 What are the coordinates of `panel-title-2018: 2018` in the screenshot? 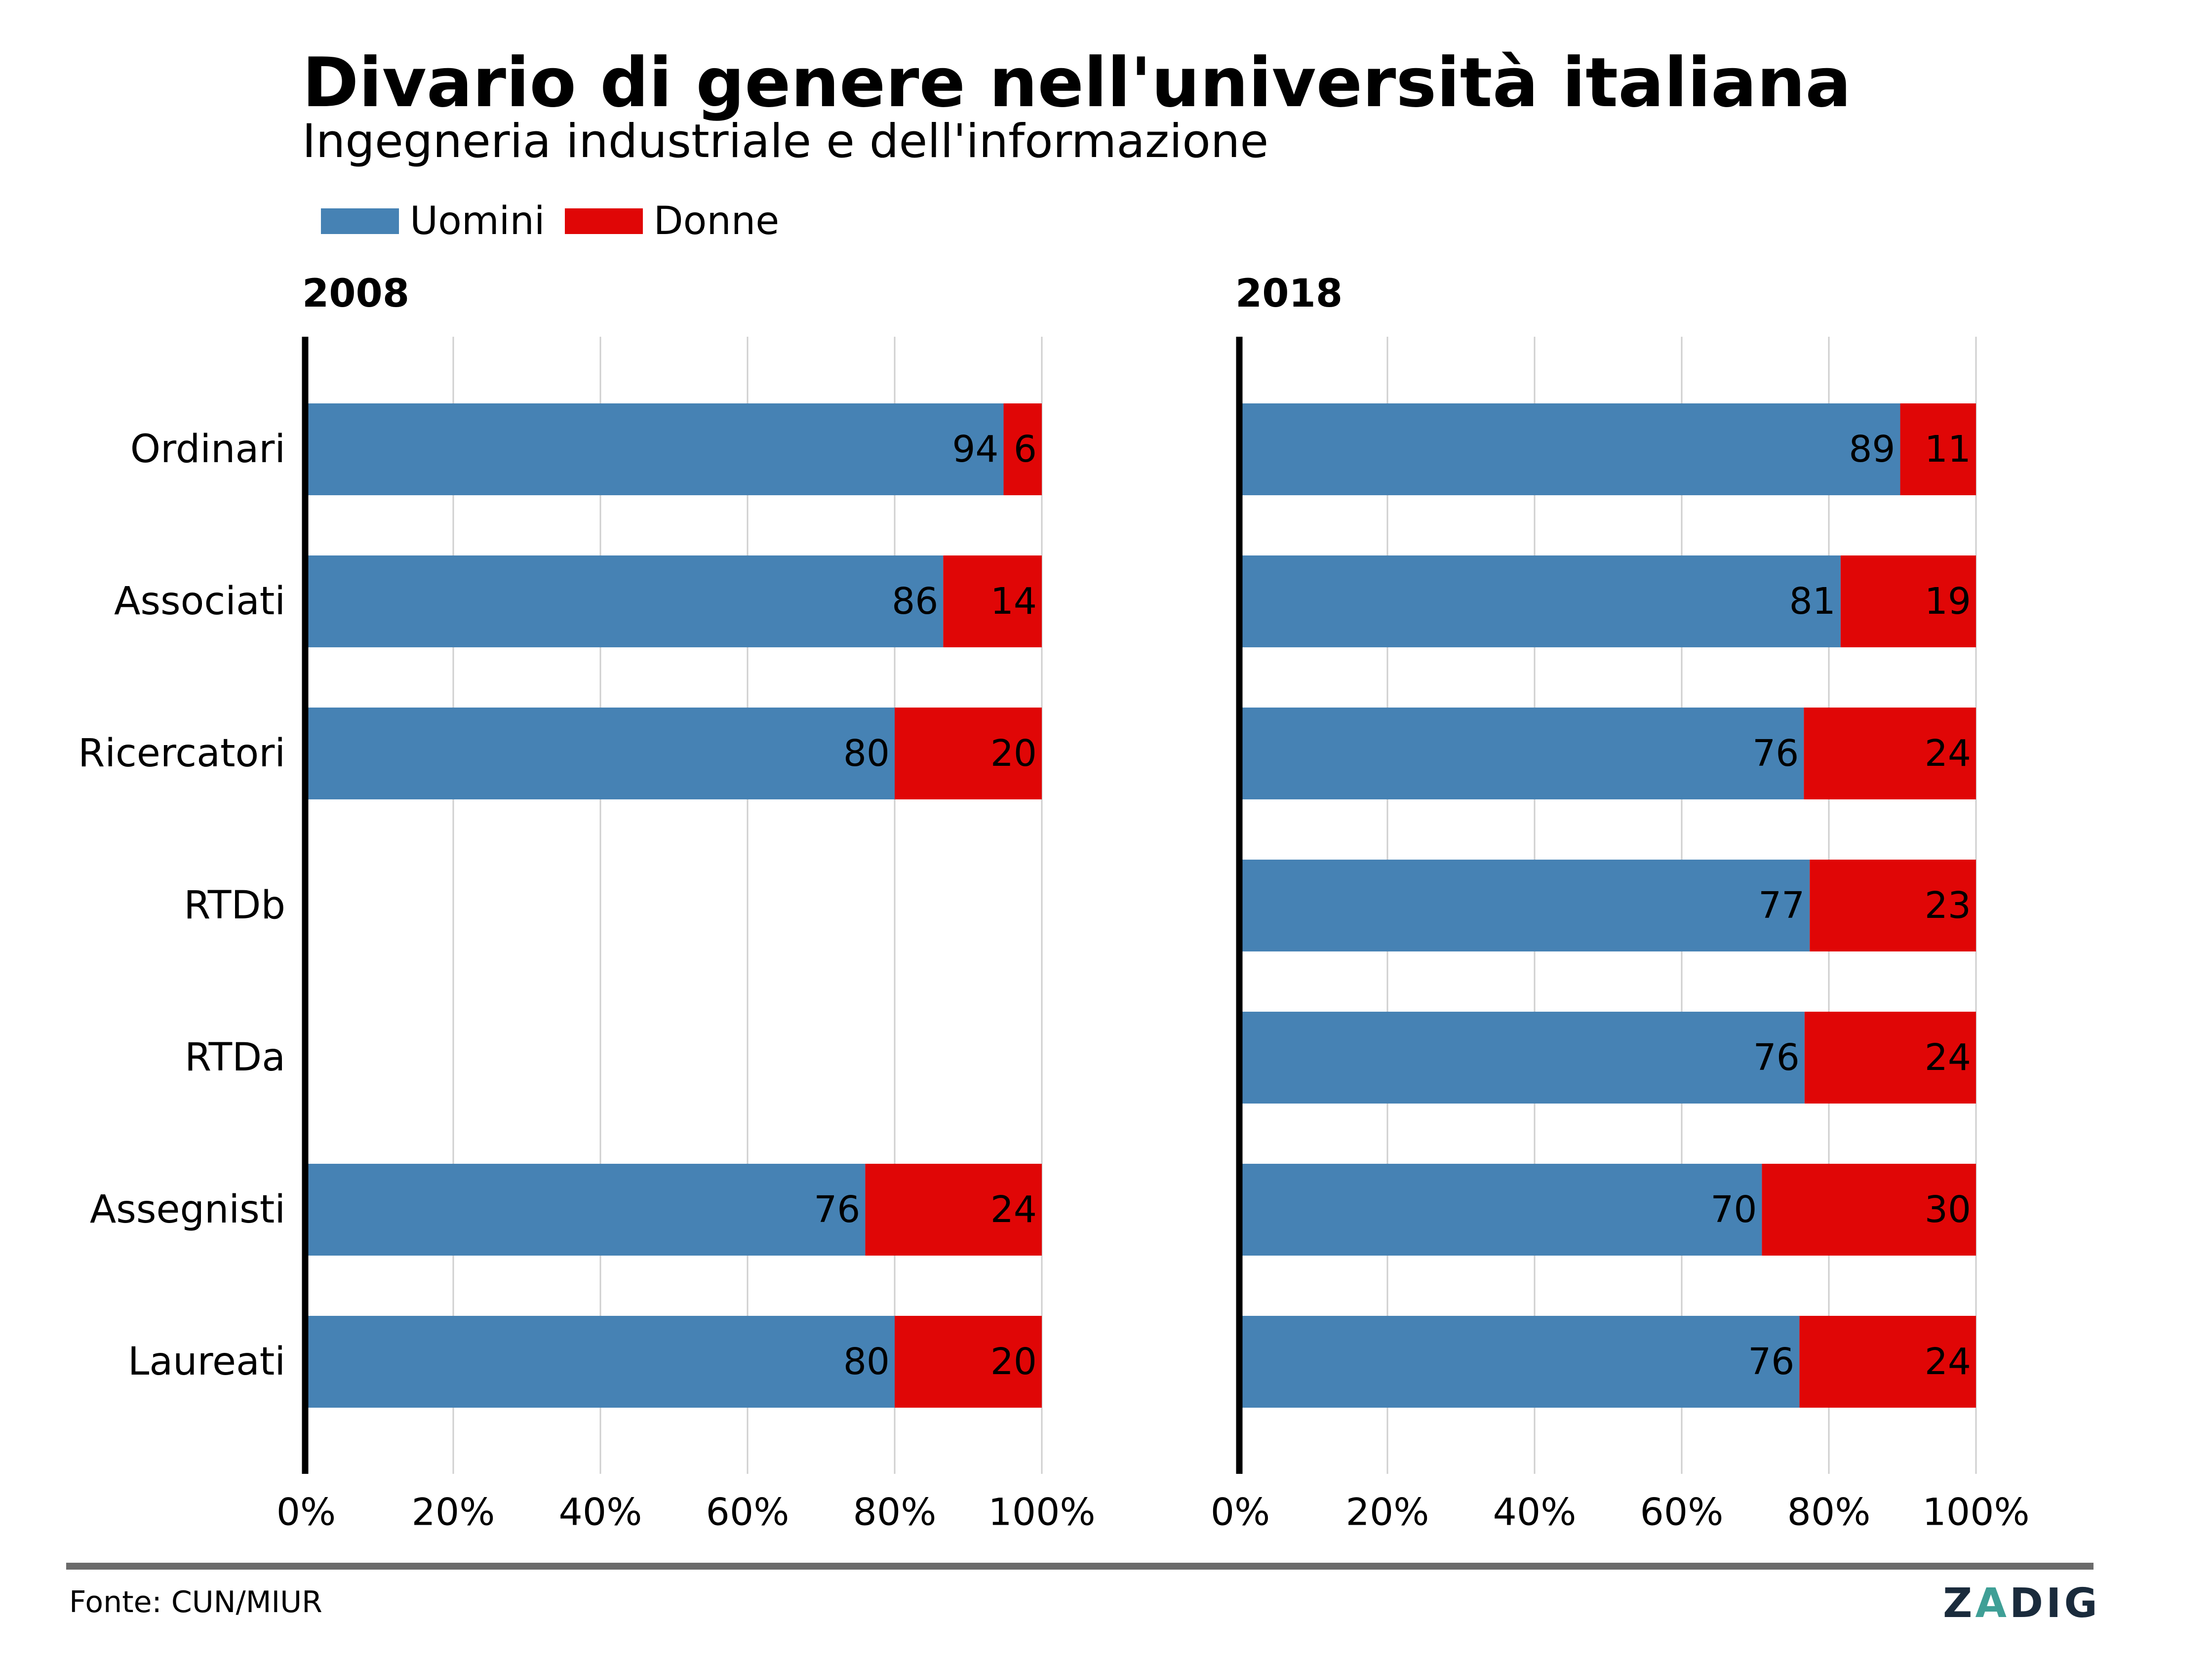 It's located at (1289, 294).